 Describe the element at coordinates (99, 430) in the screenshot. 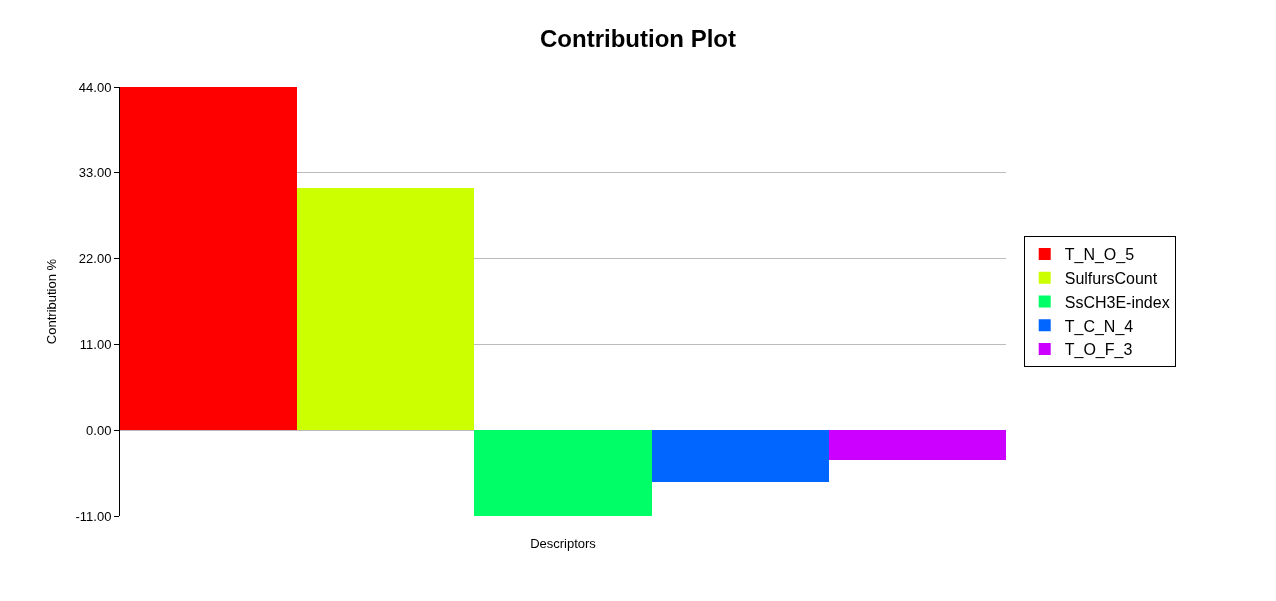

I see `y-tick-label: 0.00` at that location.